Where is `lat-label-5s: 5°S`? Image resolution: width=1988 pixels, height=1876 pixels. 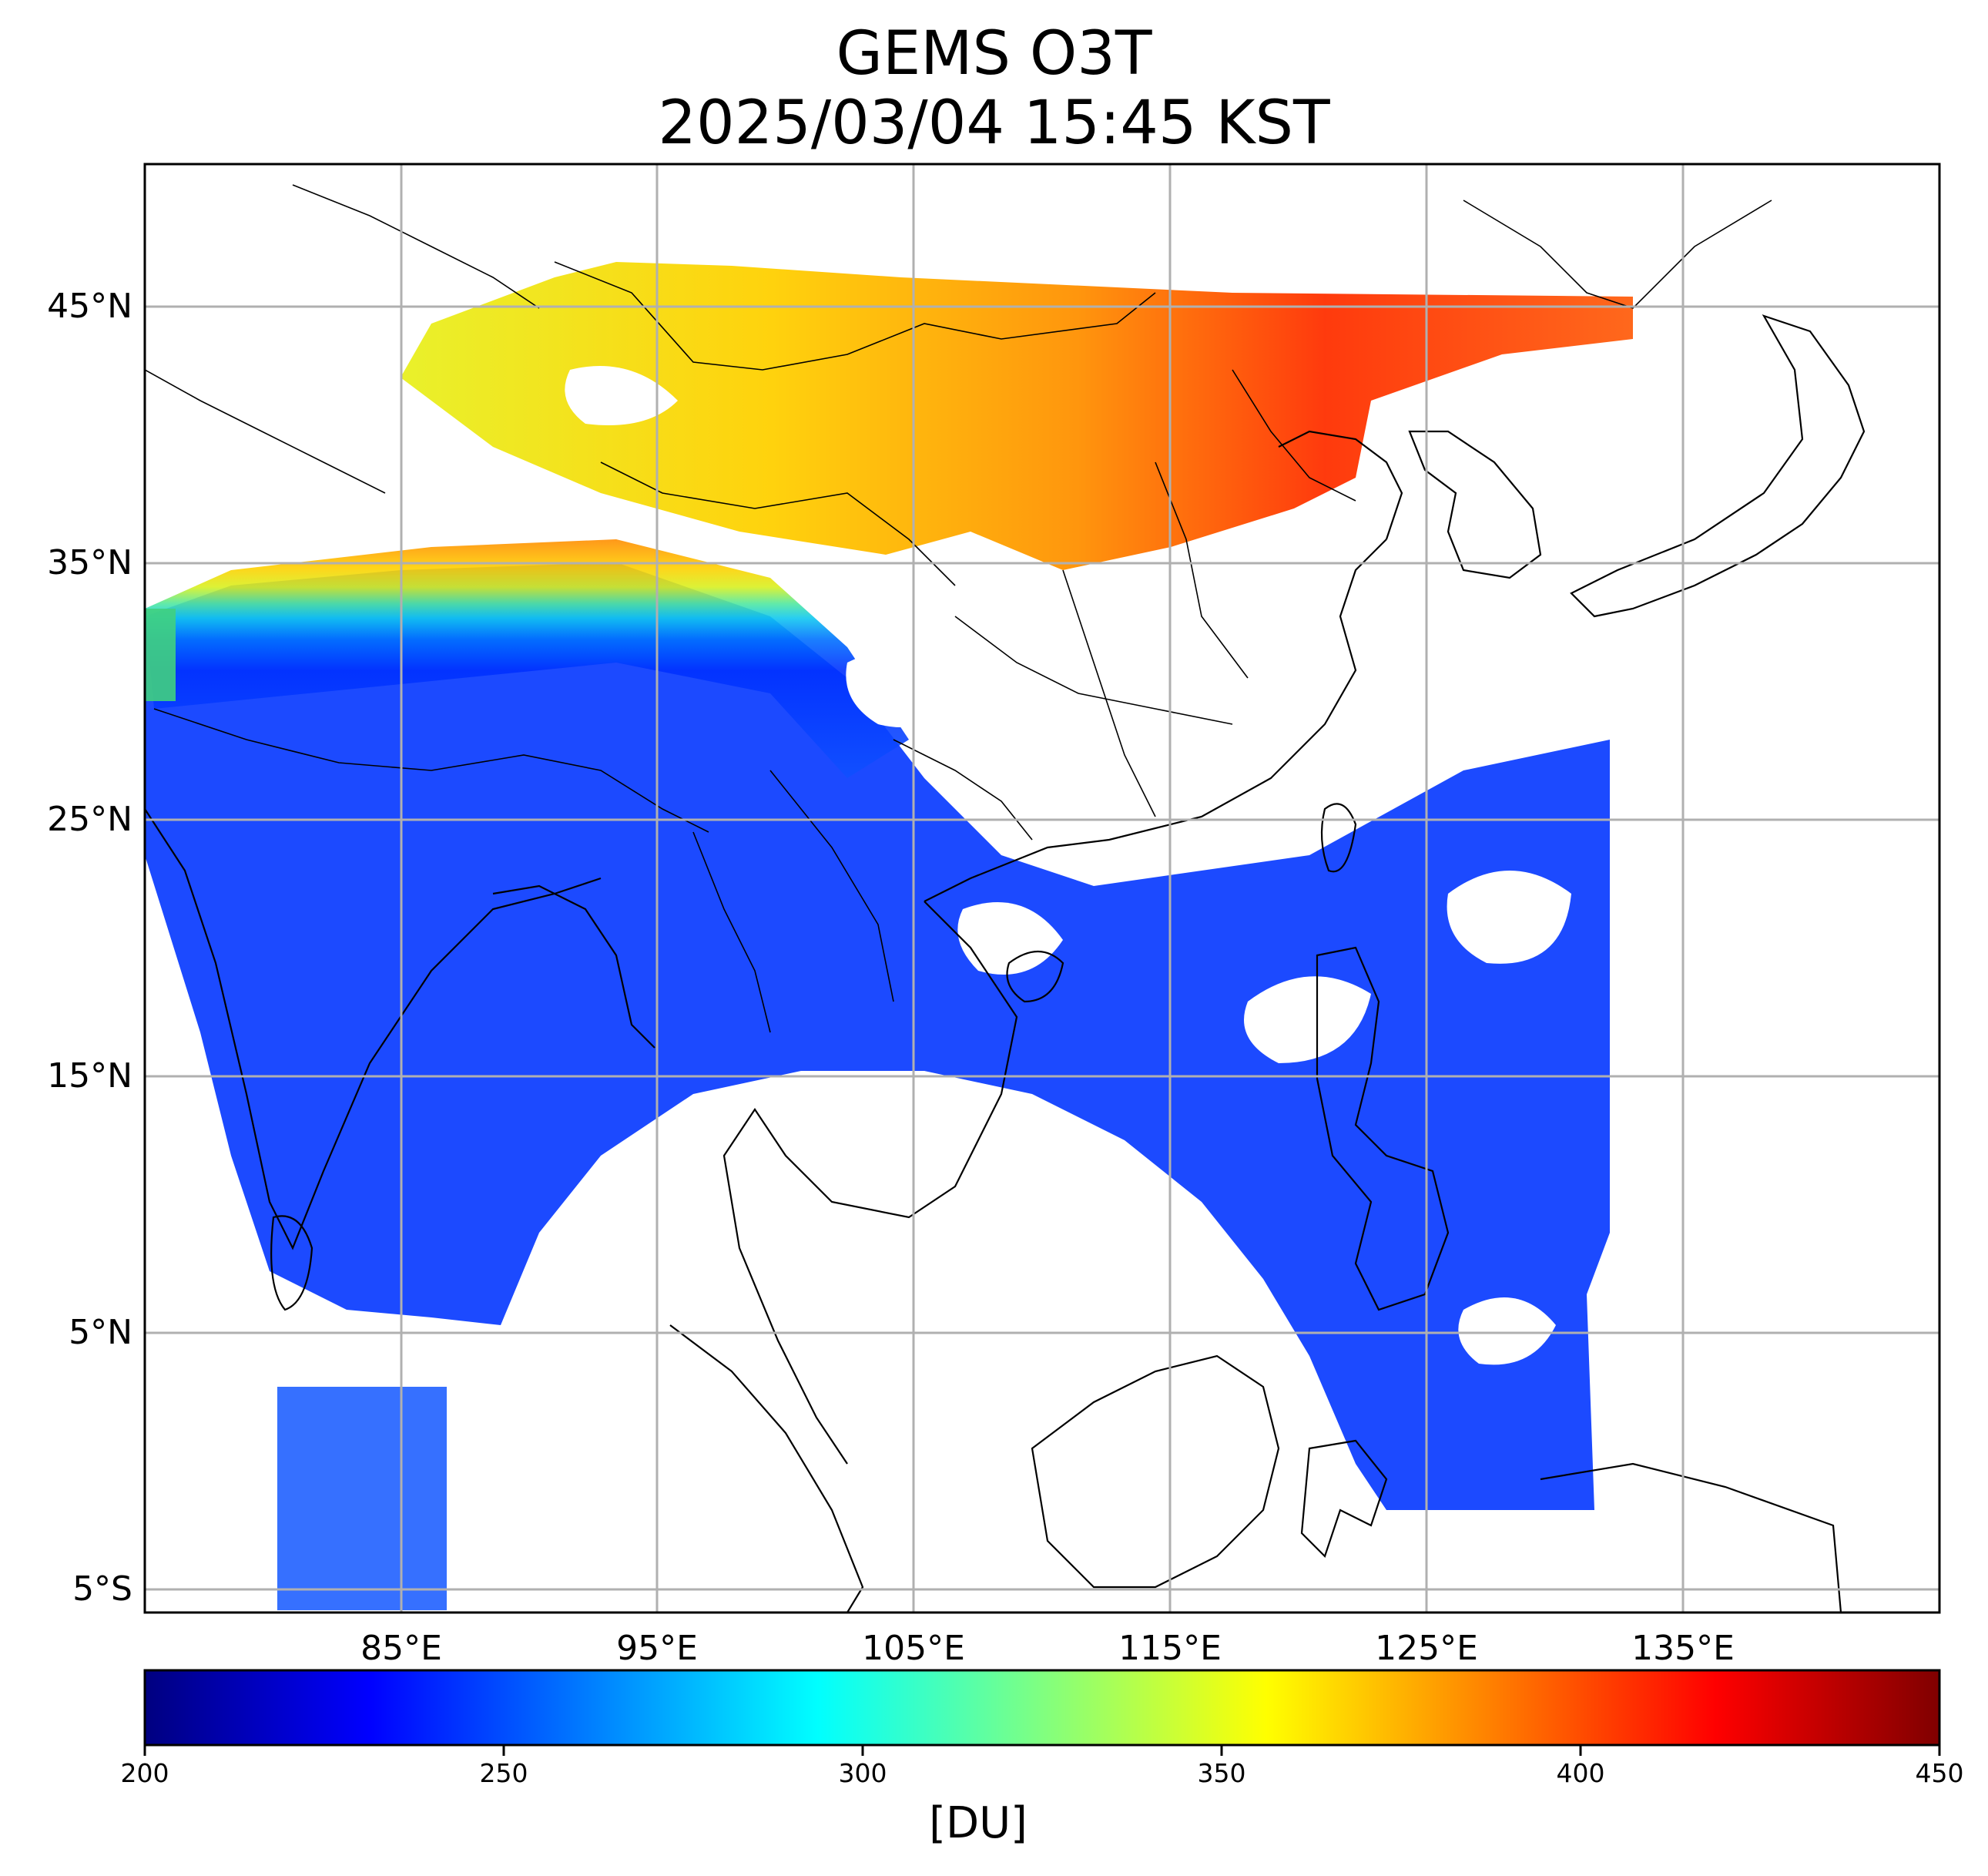 lat-label-5s: 5°S is located at coordinates (102, 1589).